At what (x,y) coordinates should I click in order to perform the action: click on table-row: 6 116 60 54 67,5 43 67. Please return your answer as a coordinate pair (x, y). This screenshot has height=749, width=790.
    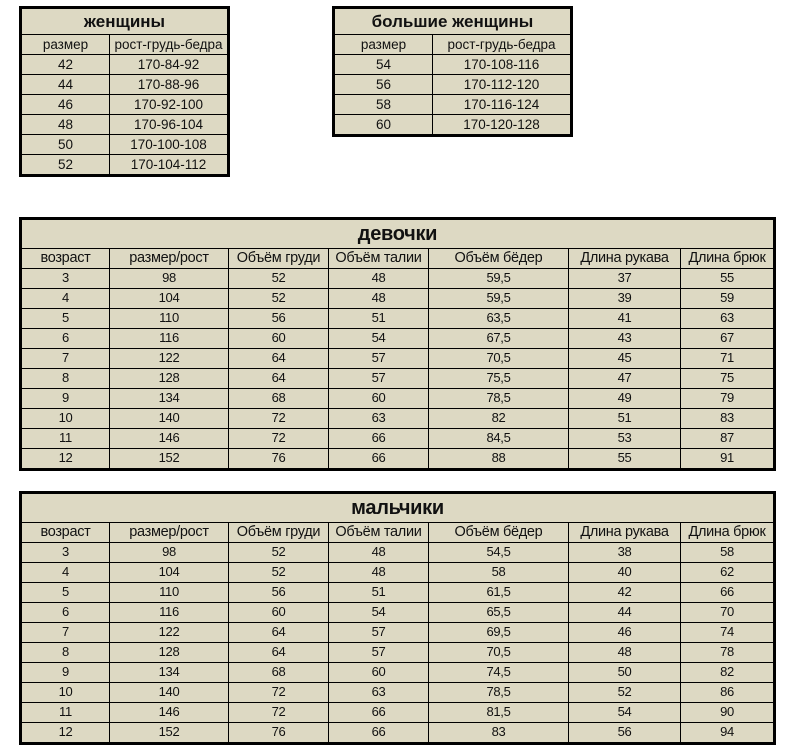
    Looking at the image, I should click on (397, 338).